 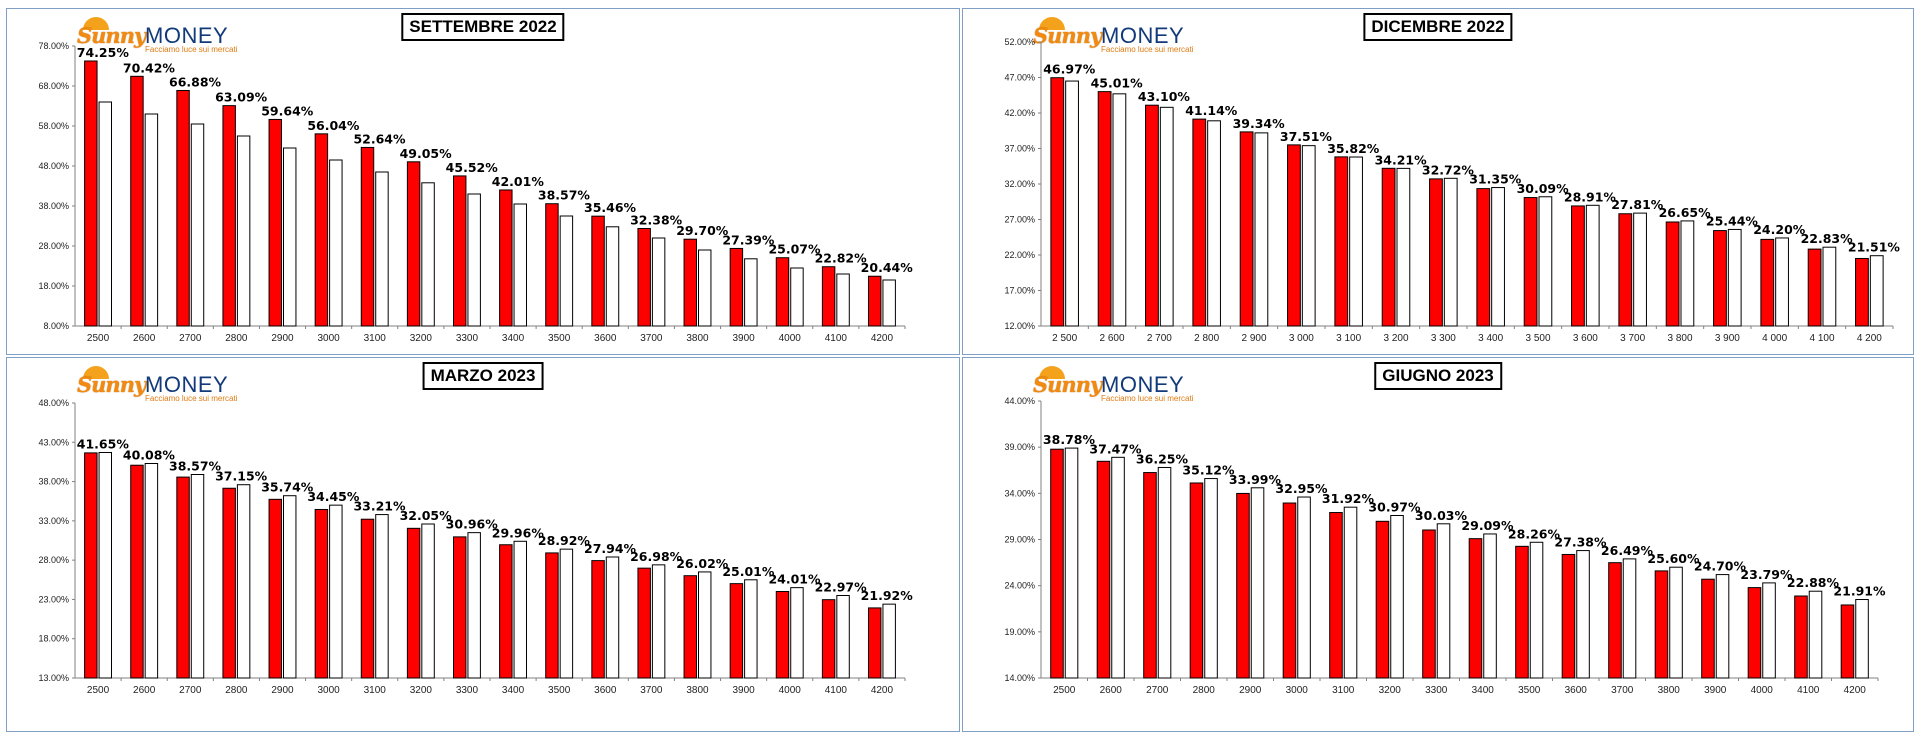 I want to click on y-tick-label: 23.00%, so click(x=53, y=599).